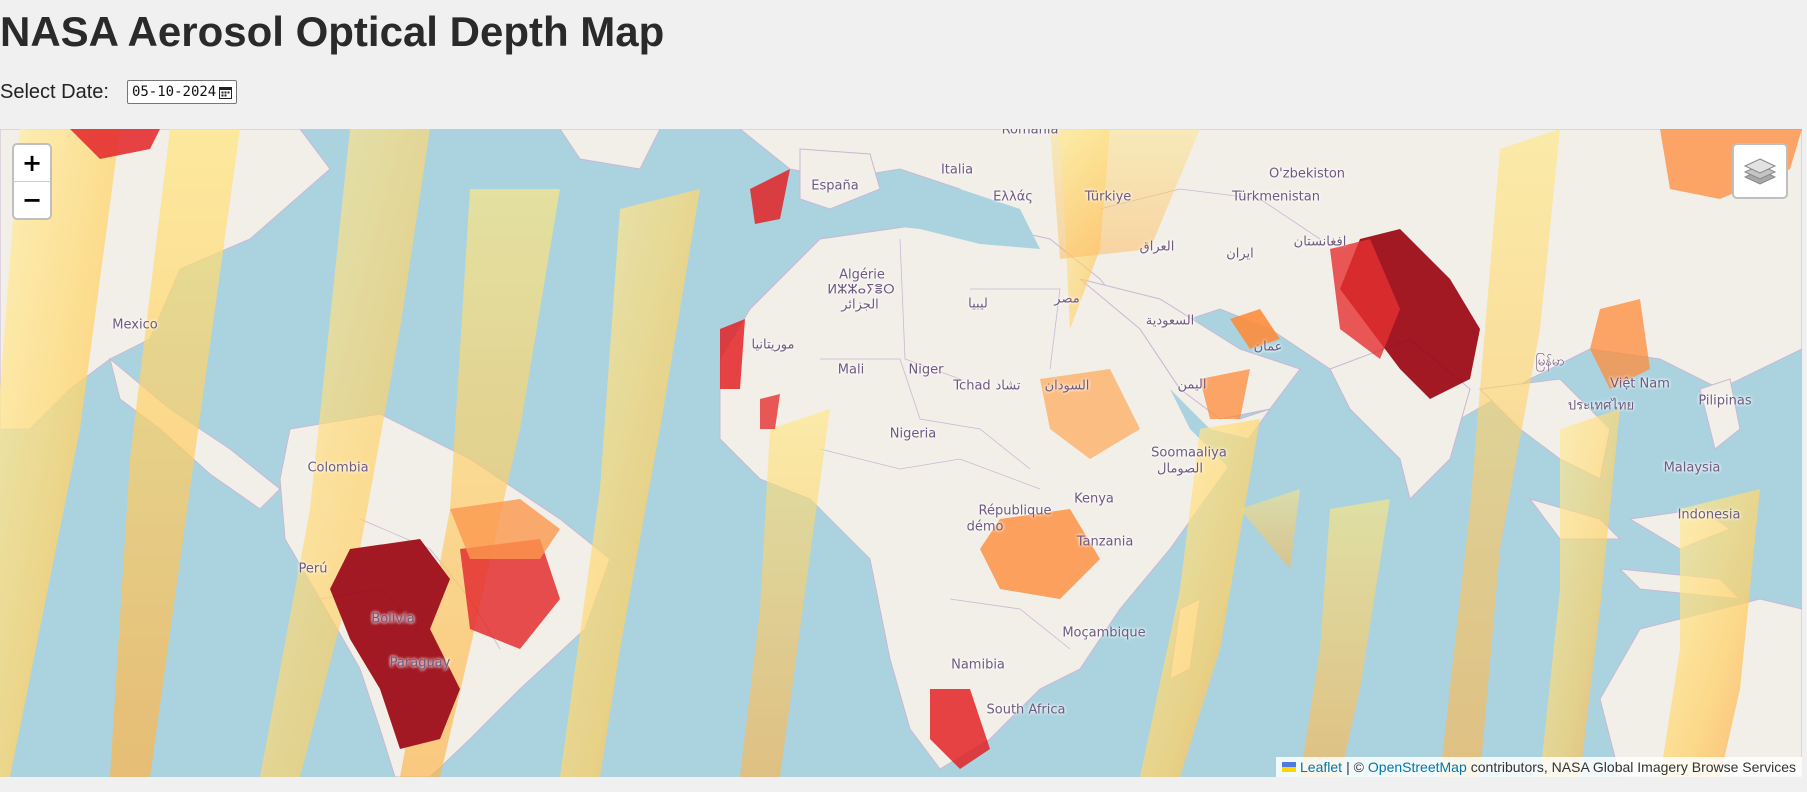  I want to click on place-label: ليبيا, so click(978, 304).